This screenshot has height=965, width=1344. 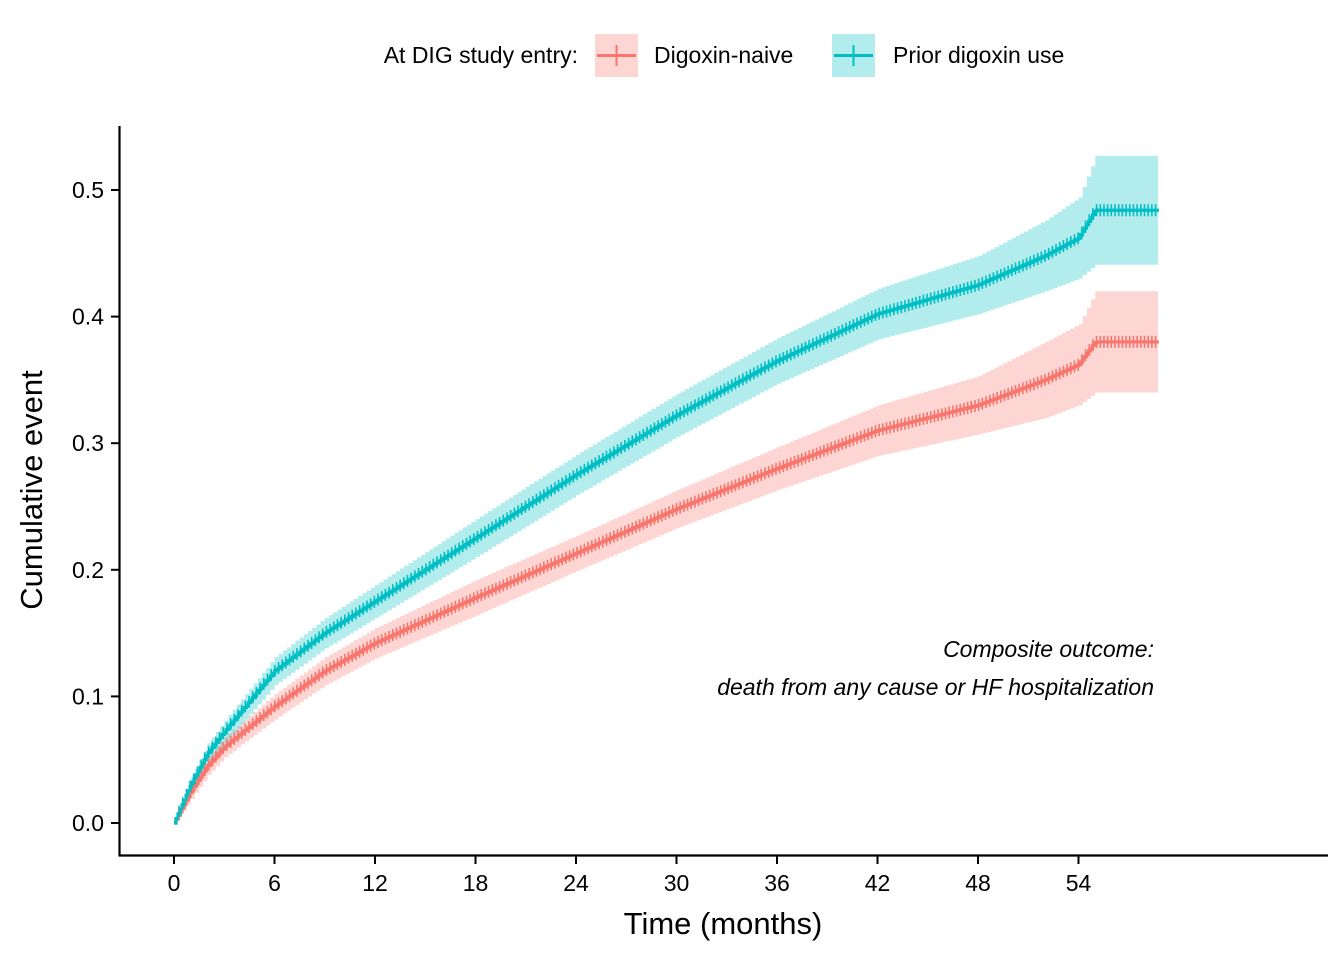 What do you see at coordinates (476, 883) in the screenshot?
I see `x-tick-label: 18` at bounding box center [476, 883].